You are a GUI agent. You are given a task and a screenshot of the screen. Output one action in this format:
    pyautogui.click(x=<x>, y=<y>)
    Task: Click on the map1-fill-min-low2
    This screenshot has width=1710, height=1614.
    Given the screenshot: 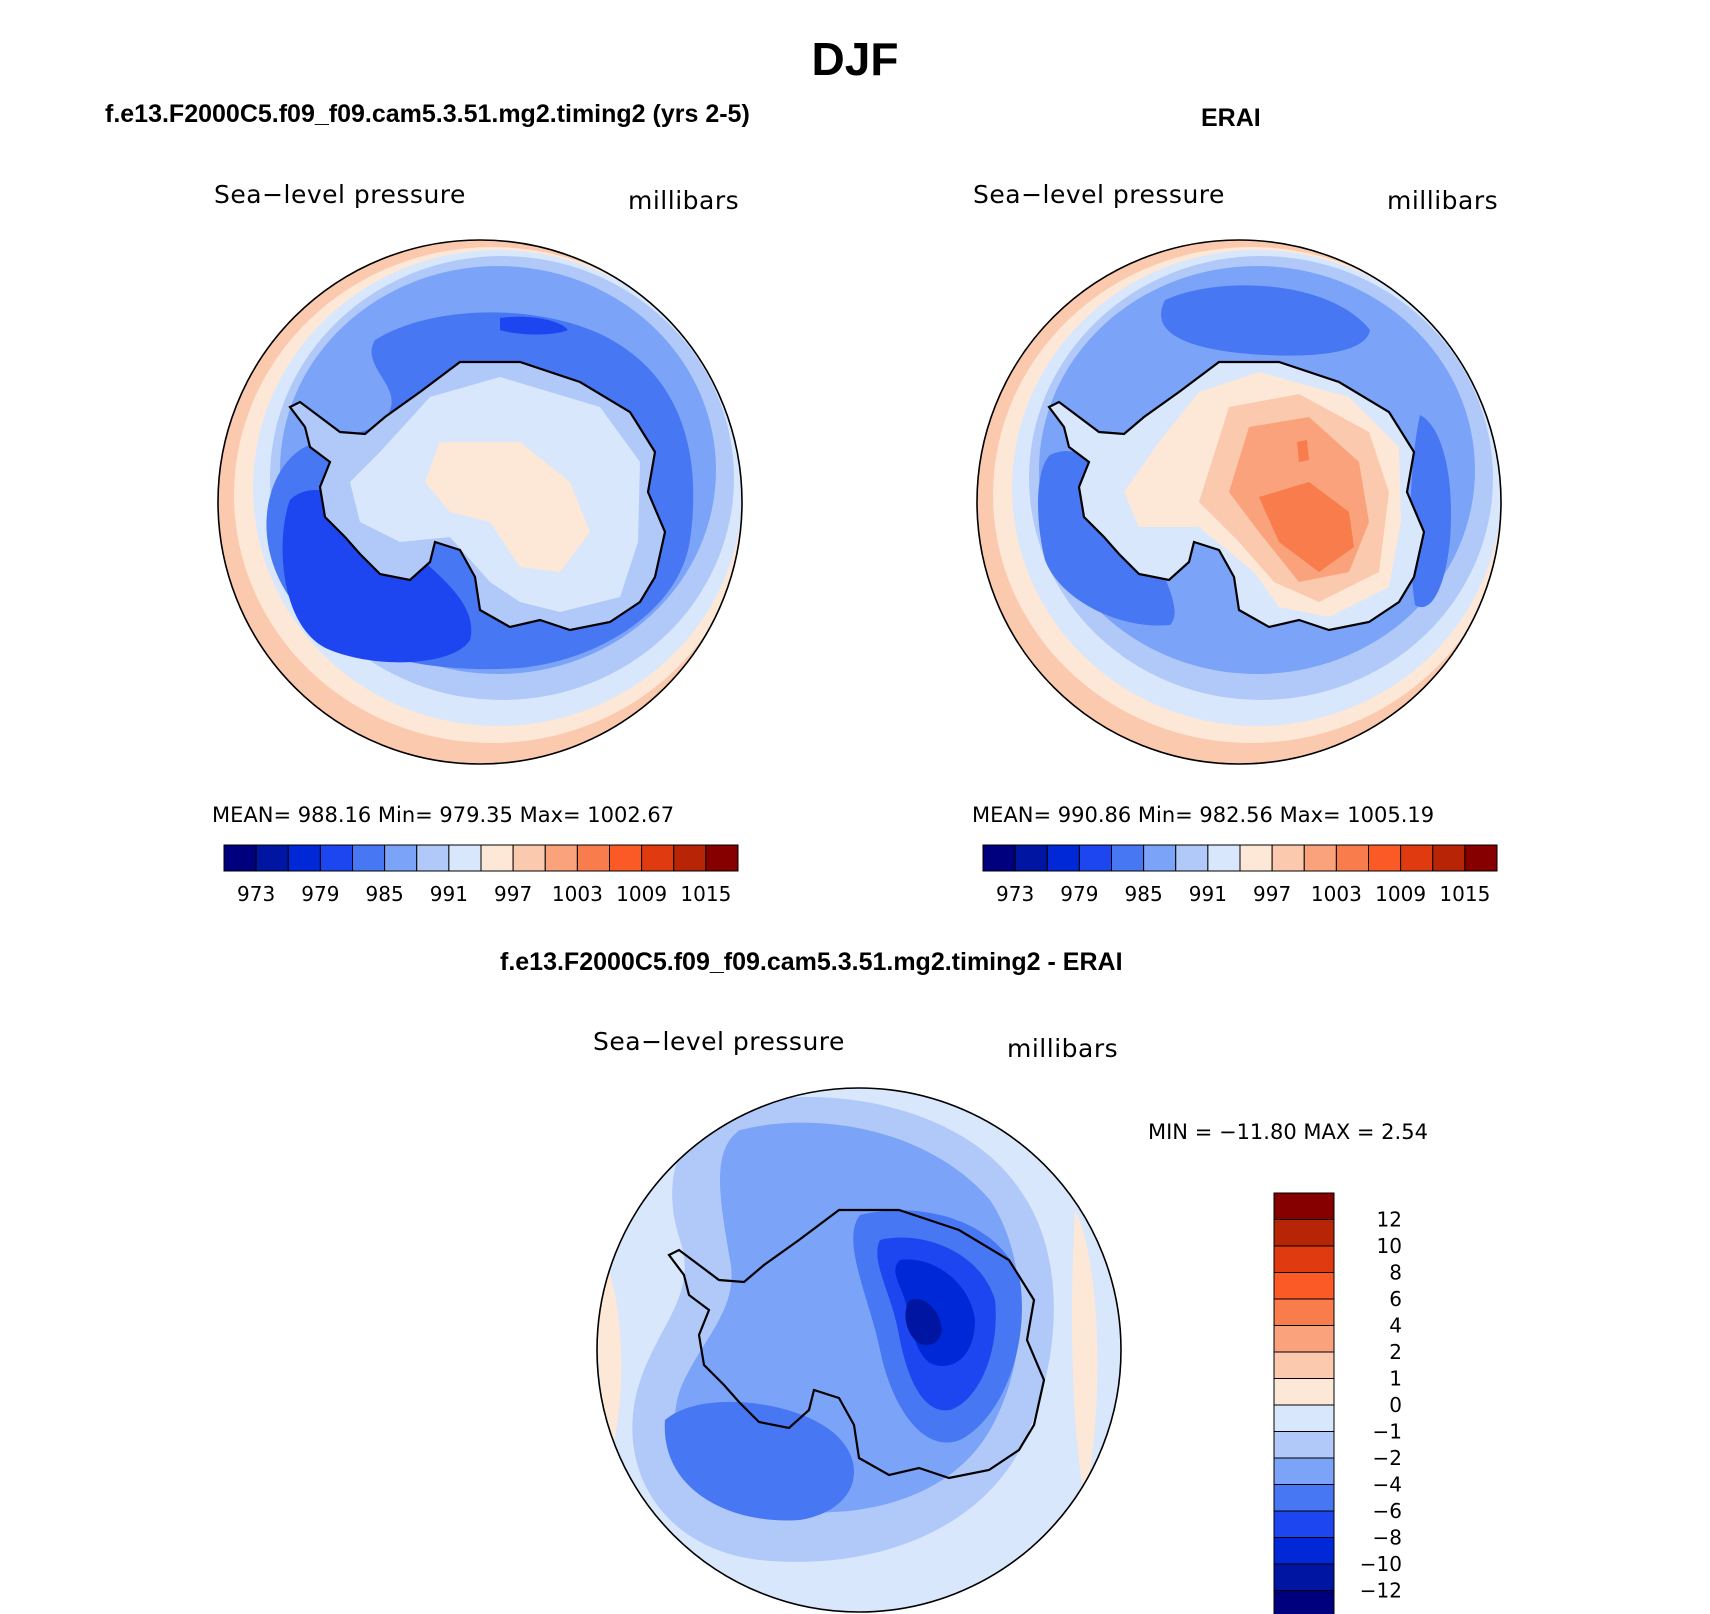 What is the action you would take?
    pyautogui.click(x=534, y=325)
    